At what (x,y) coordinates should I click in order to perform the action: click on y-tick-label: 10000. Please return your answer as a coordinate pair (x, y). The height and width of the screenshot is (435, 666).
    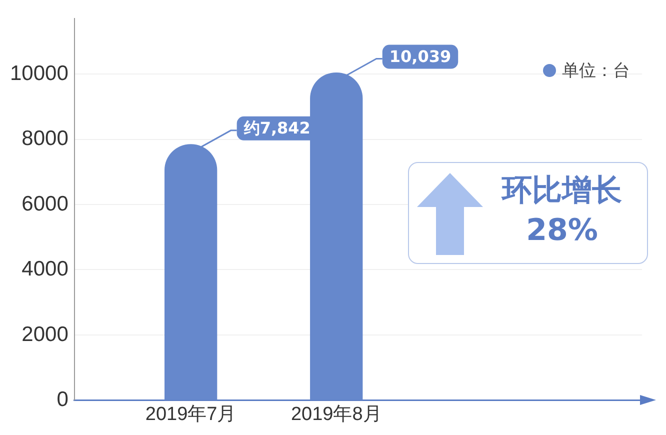
    Looking at the image, I should click on (39, 73).